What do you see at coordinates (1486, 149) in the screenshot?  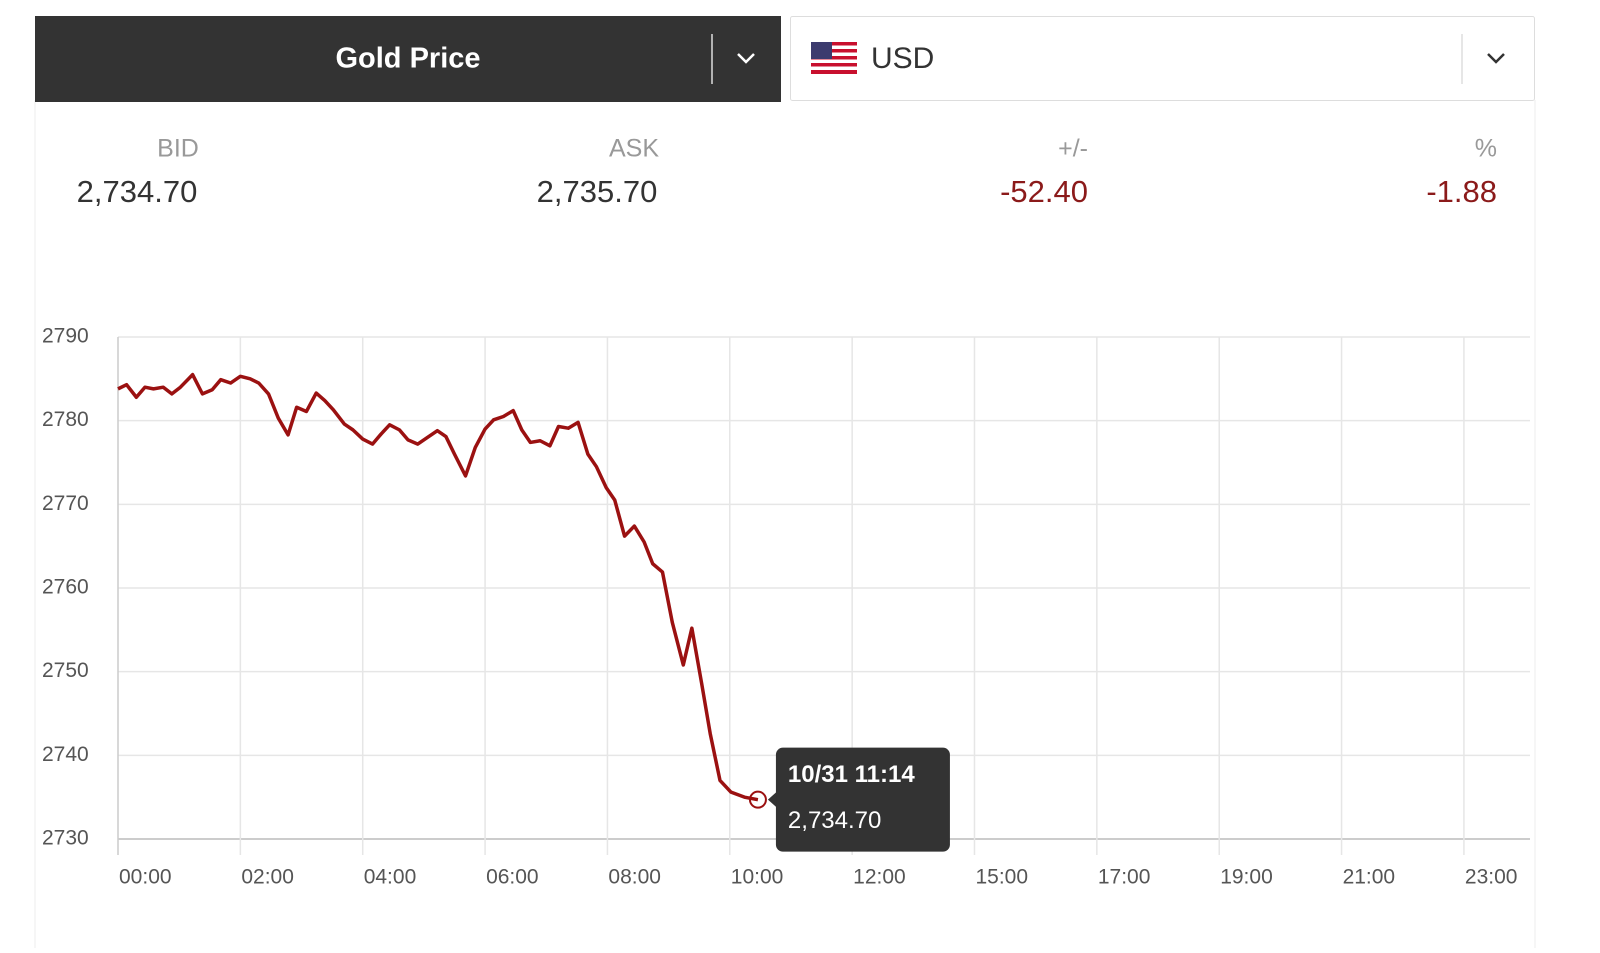 I see `percent-label: %` at bounding box center [1486, 149].